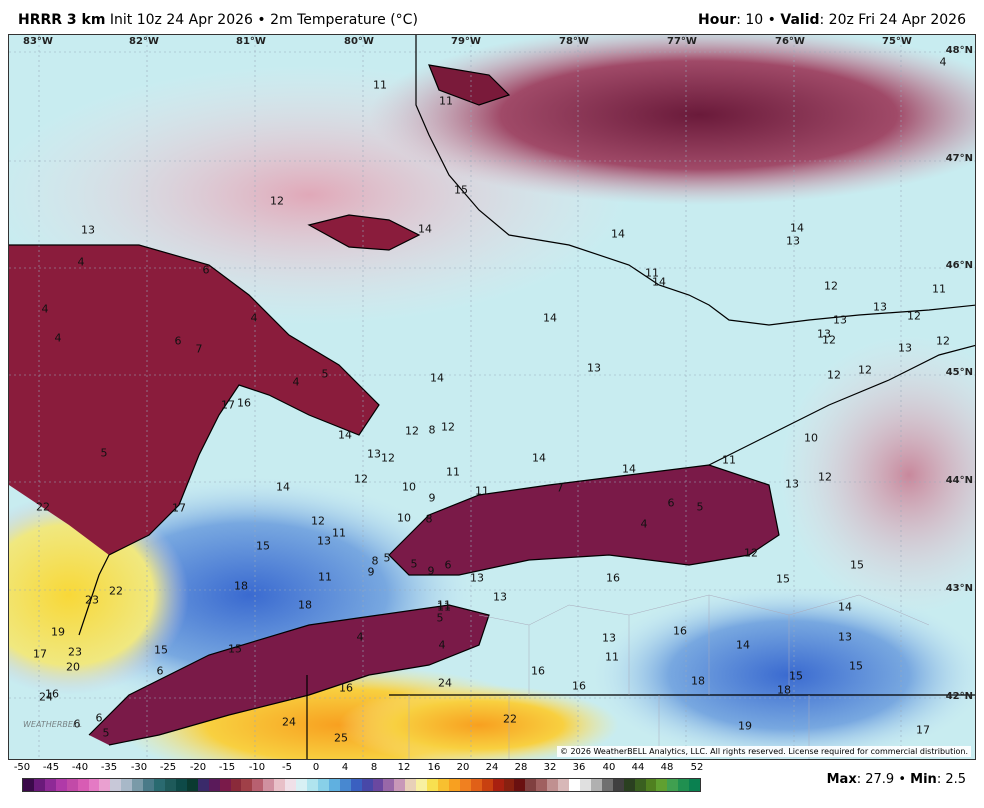  What do you see at coordinates (38, 41) in the screenshot?
I see `longitude-label: 83°W` at bounding box center [38, 41].